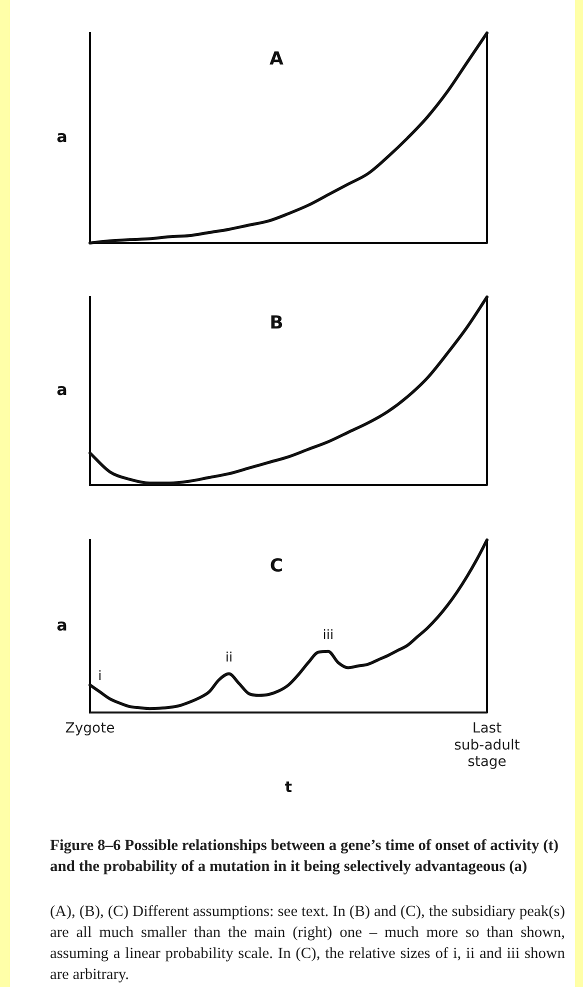 The image size is (583, 987). Describe the element at coordinates (305, 856) in the screenshot. I see `caption: Figure 8–6 Possible relationships between a gene’s time of onset of activity (t) and the probability of a mutation in it being selectively advantageous (a)` at that location.